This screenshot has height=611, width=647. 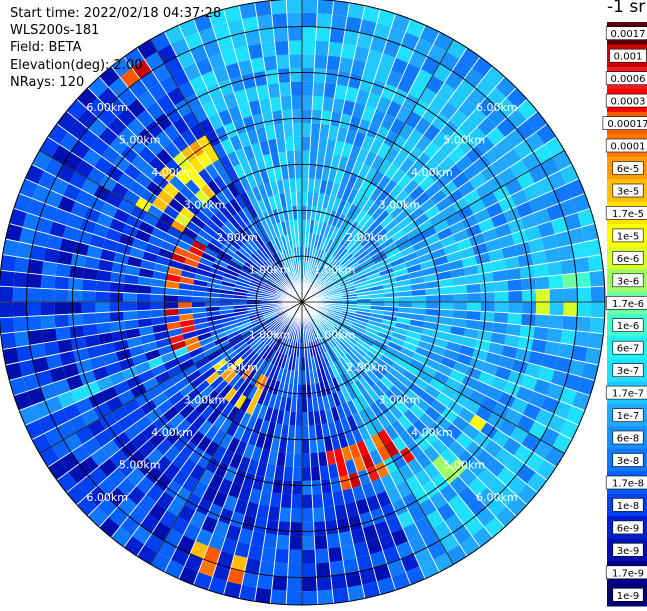 I want to click on colorbar-tick-box, so click(x=626, y=78).